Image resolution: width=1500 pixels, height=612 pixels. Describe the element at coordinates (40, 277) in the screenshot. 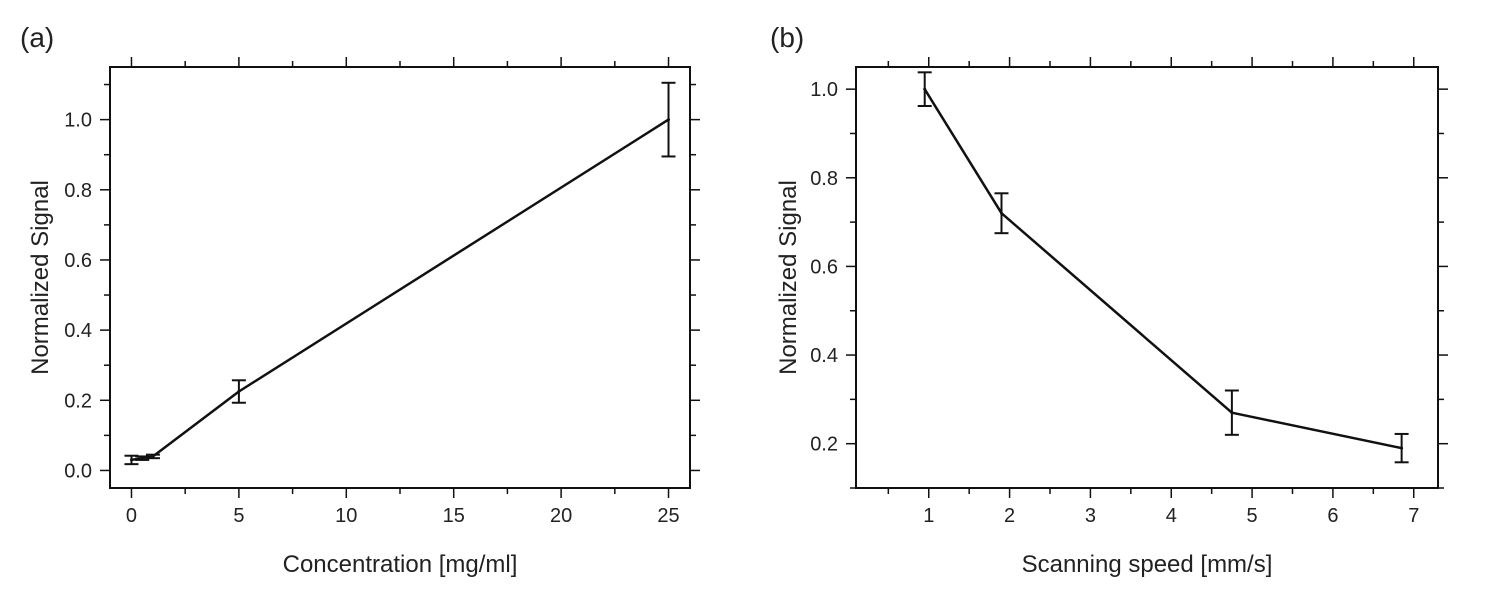

I see `y-axis-title-a: Normalized Signal` at that location.